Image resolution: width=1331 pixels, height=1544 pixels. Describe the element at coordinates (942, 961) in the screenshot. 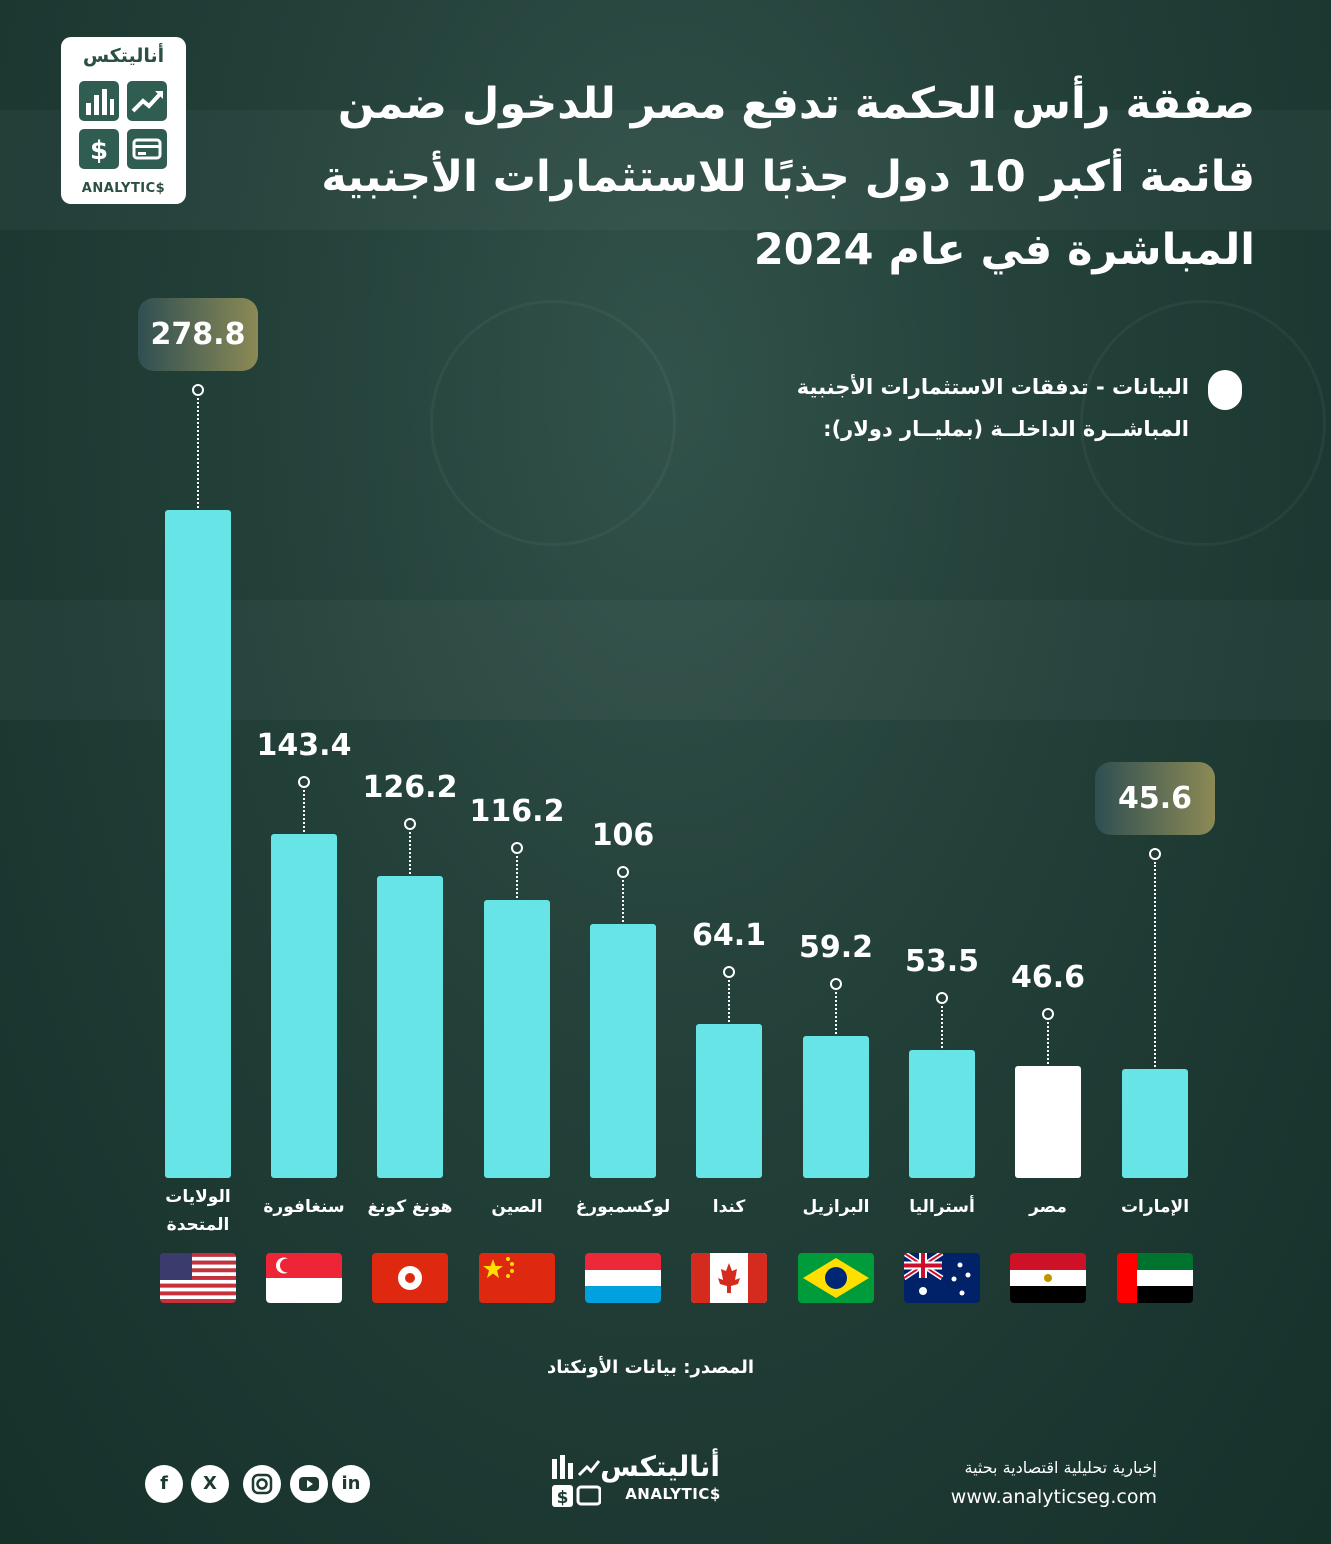

I see `value-label-7: 53.5` at that location.